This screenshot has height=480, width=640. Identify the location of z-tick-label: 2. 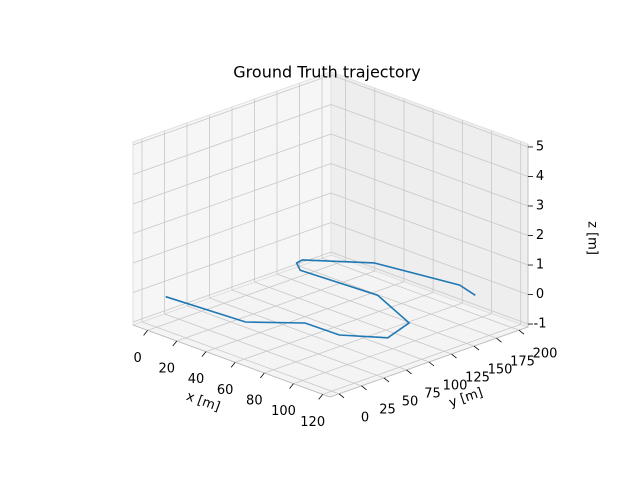
(540, 235).